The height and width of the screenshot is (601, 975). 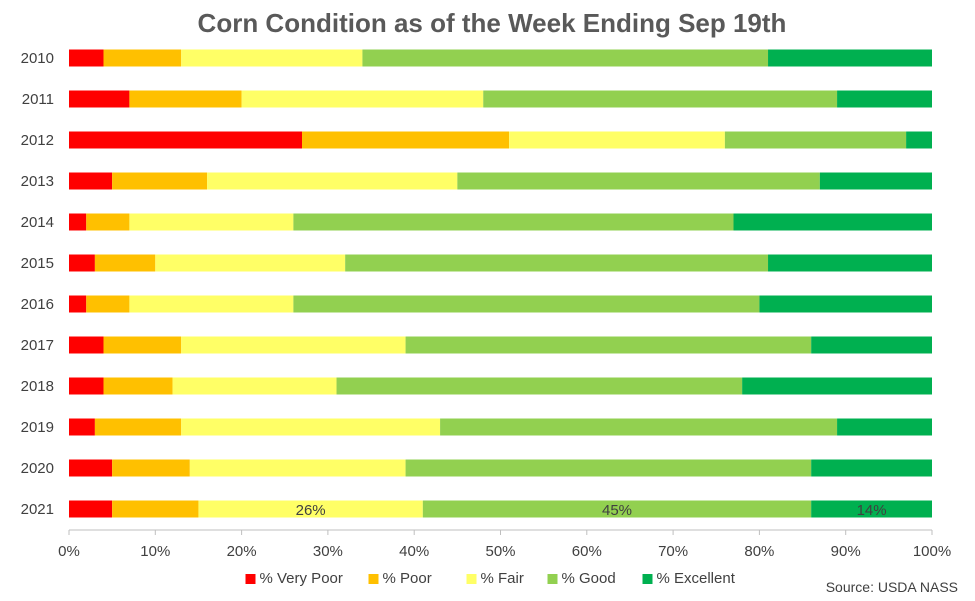 What do you see at coordinates (91, 181) in the screenshot?
I see `bar-2013-very-poor` at bounding box center [91, 181].